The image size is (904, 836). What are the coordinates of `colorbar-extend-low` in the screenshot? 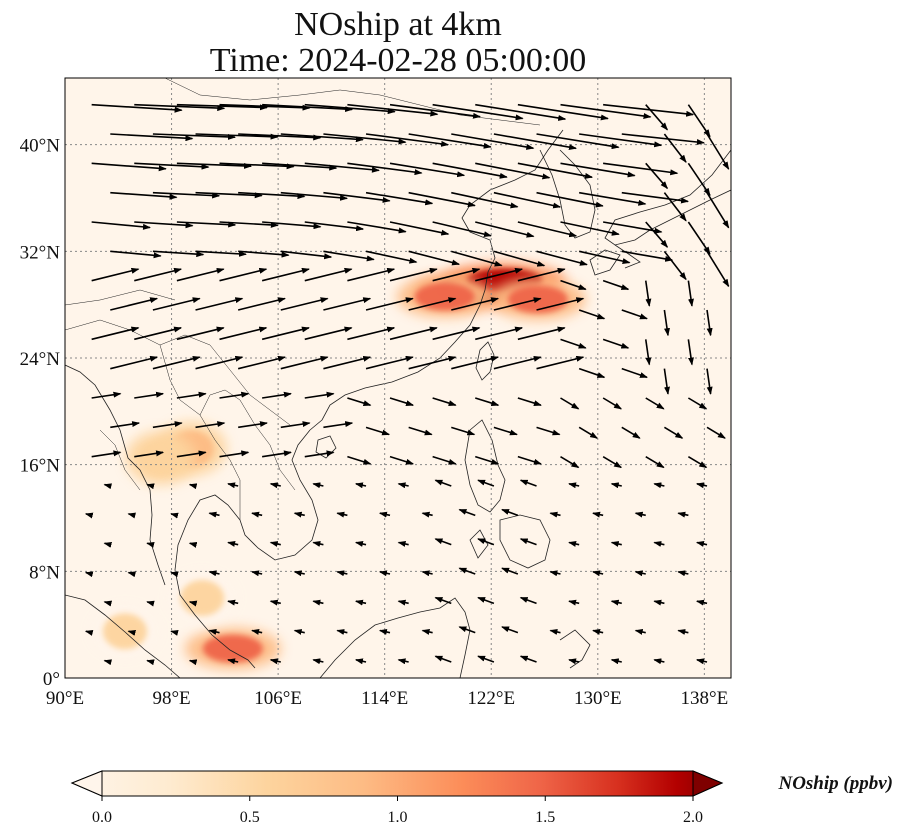 It's located at (86, 783).